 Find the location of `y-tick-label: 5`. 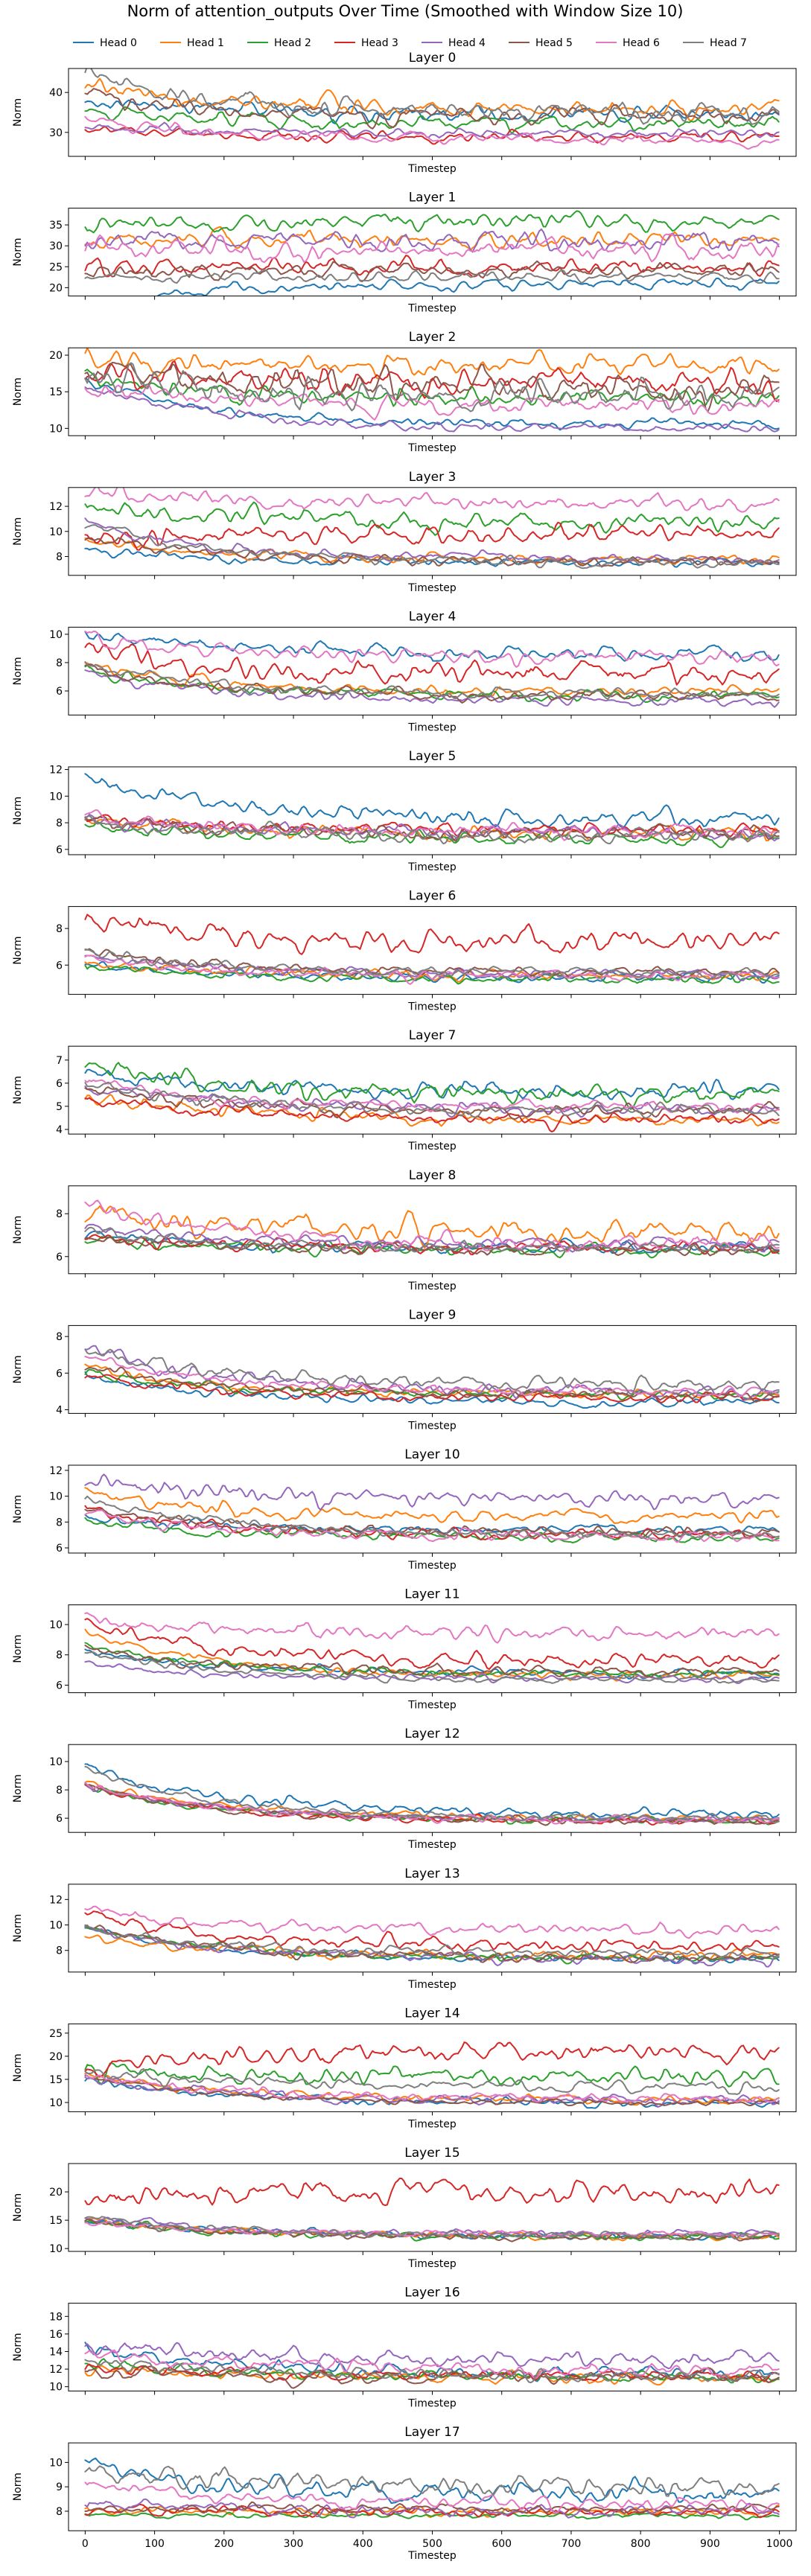

y-tick-label: 5 is located at coordinates (60, 1107).